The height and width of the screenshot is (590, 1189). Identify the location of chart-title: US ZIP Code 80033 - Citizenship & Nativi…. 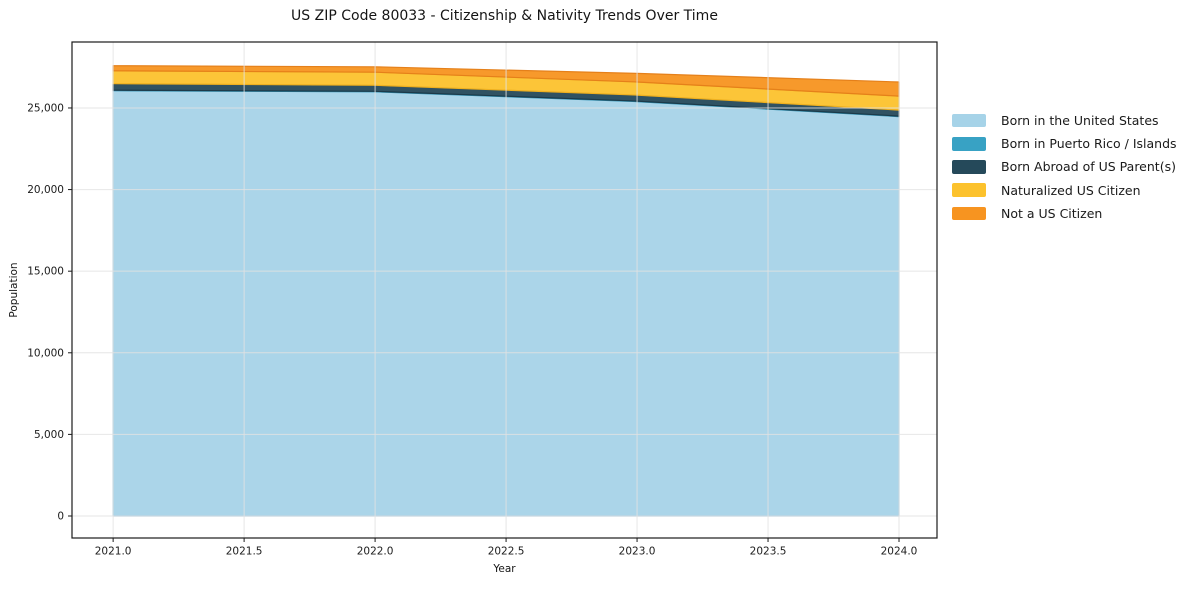
(504, 16).